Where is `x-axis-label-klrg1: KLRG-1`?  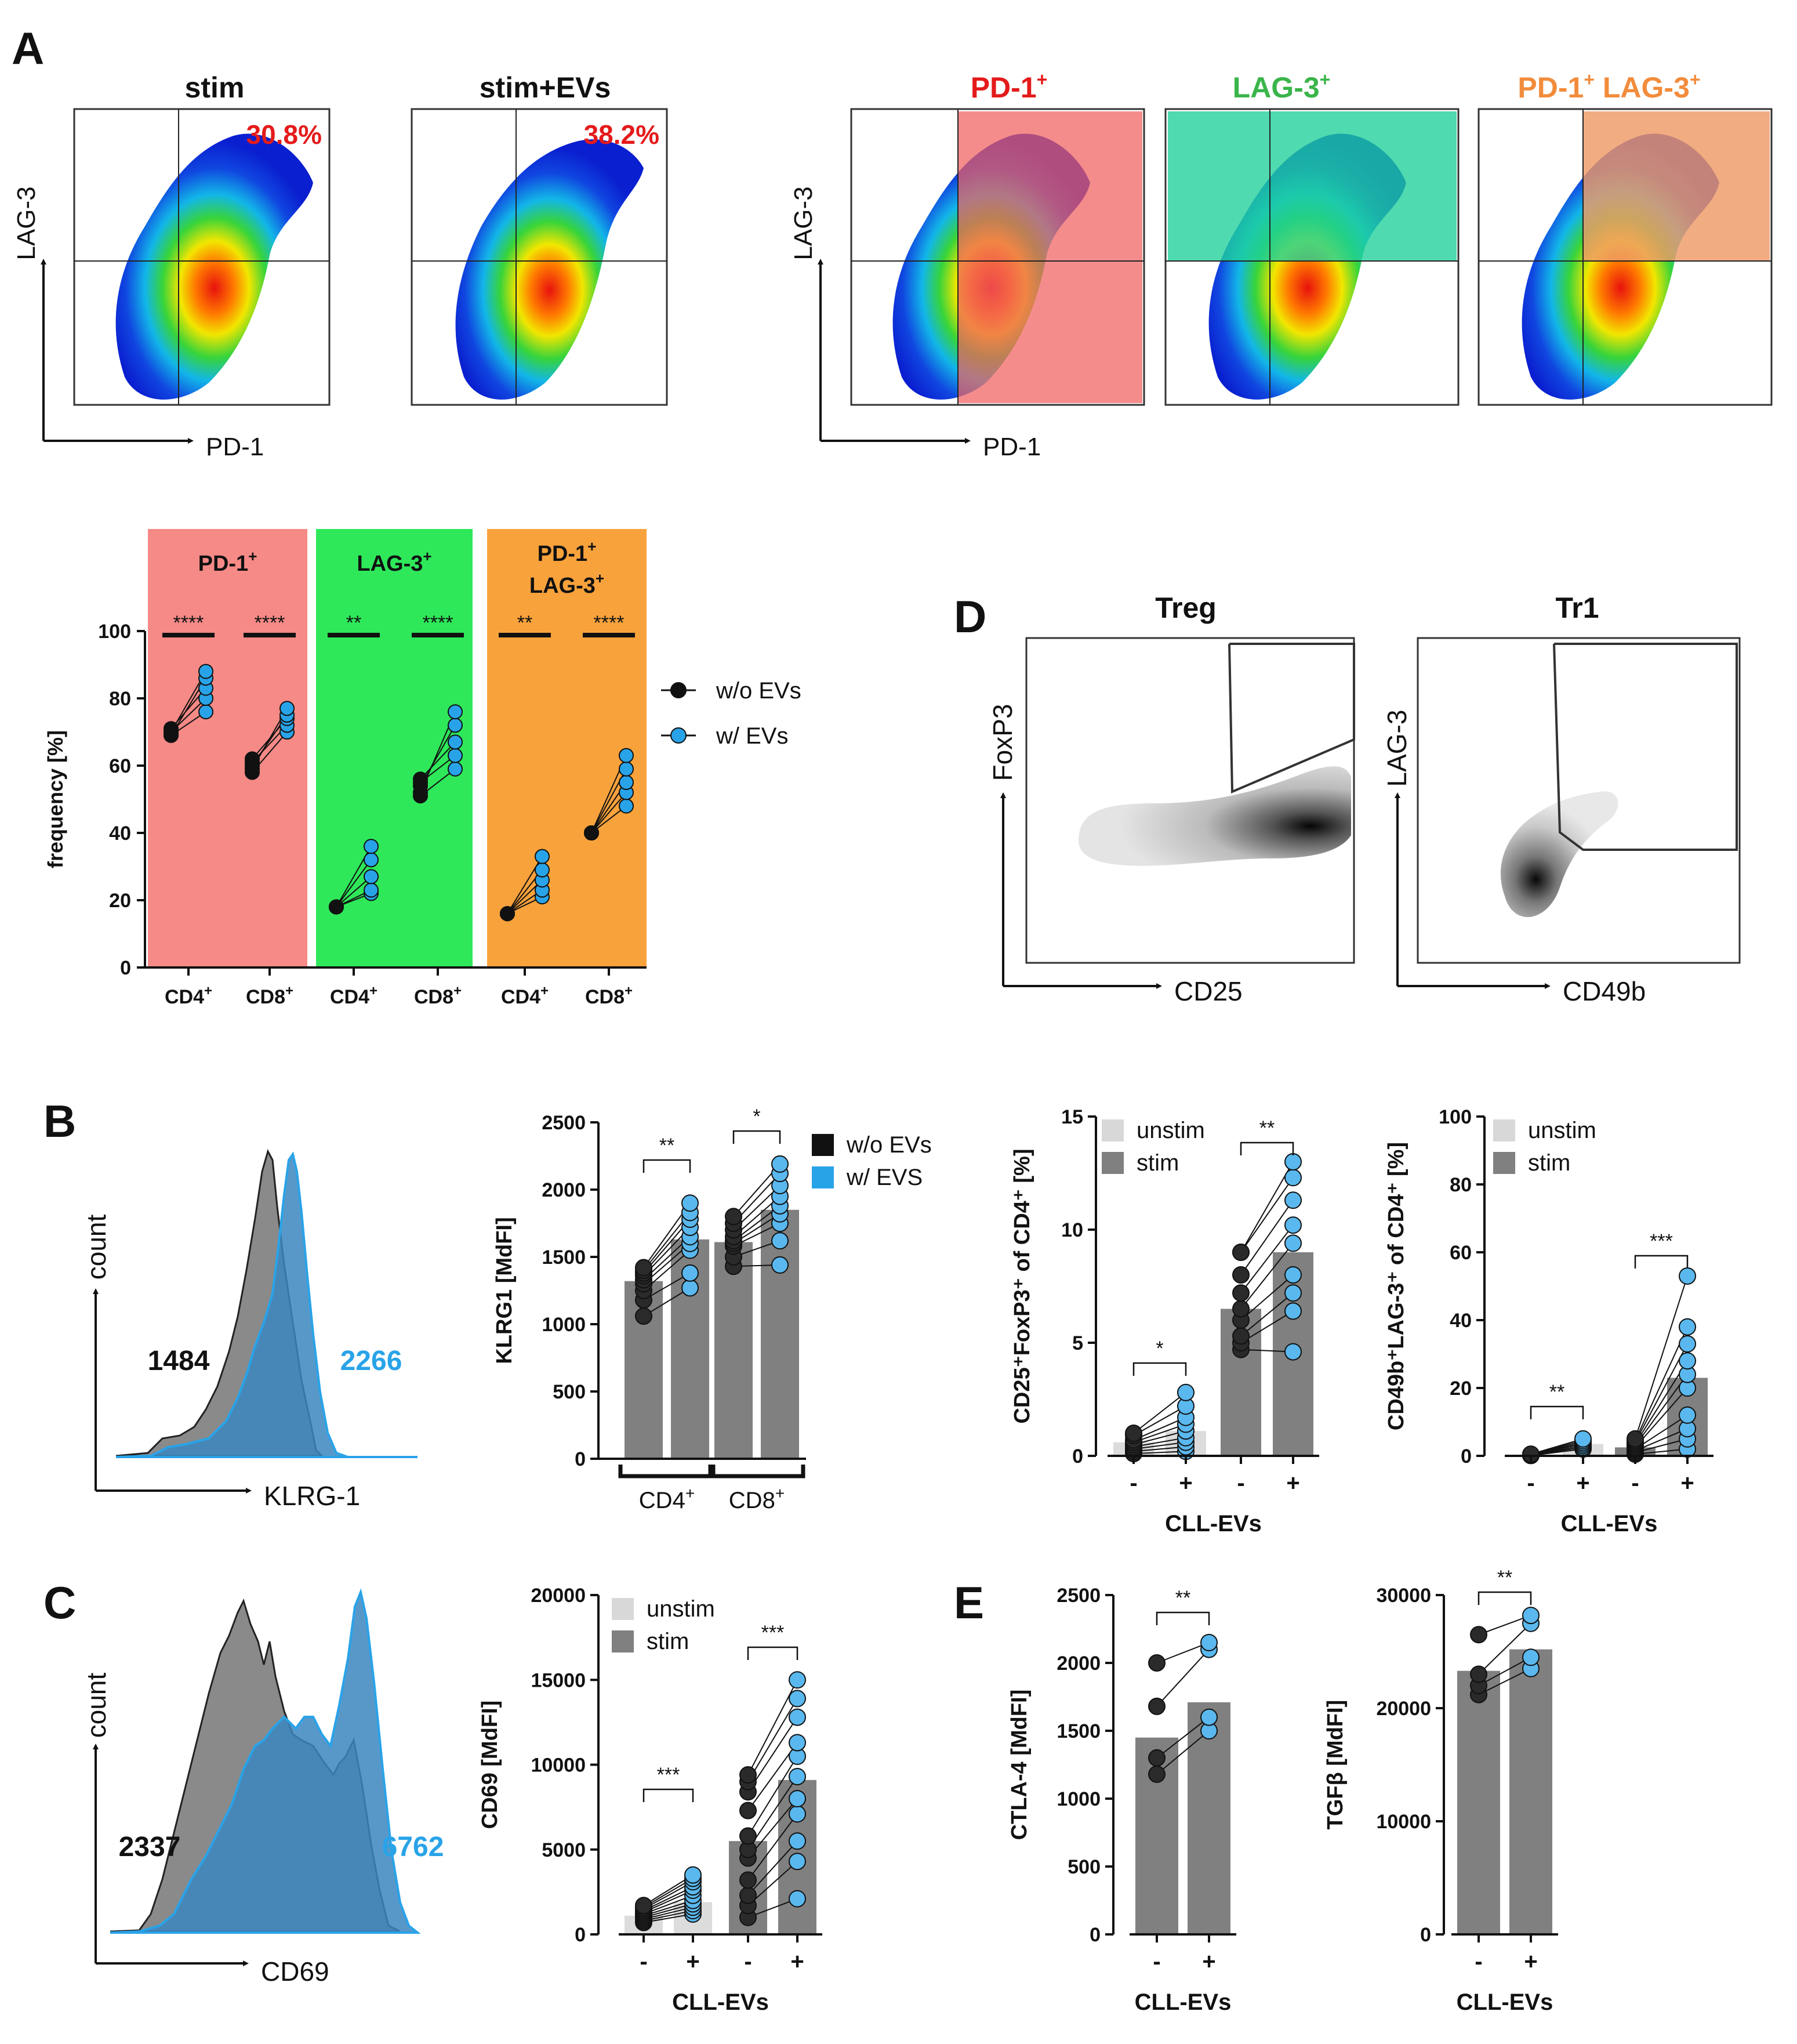 x-axis-label-klrg1: KLRG-1 is located at coordinates (312, 1496).